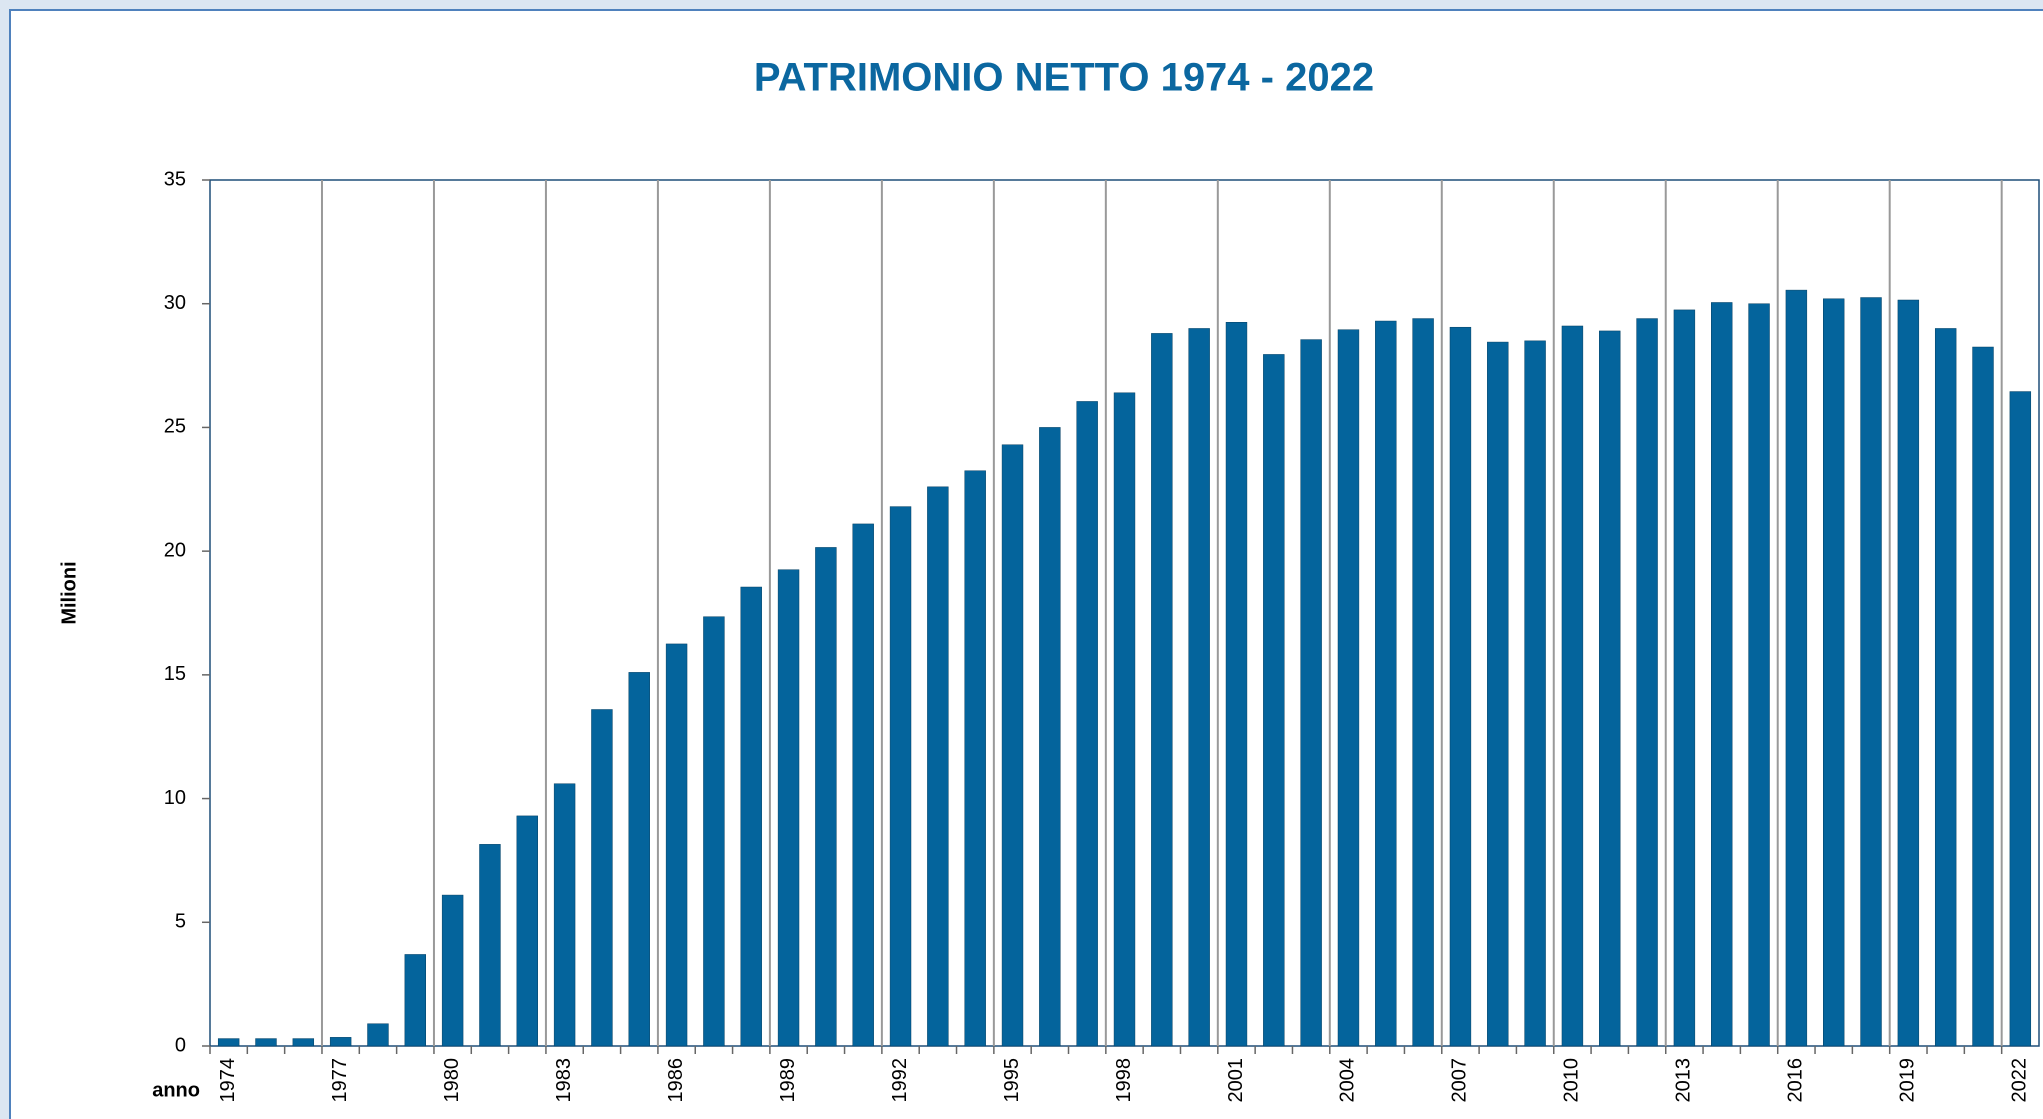 Image resolution: width=2043 pixels, height=1119 pixels. Describe the element at coordinates (1348, 1080) in the screenshot. I see `x-tick-label: 2004` at that location.